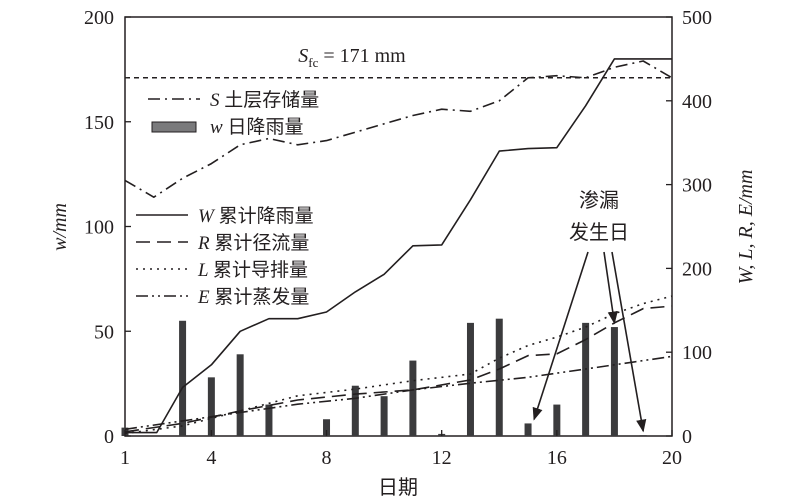 This screenshot has width=800, height=503. What do you see at coordinates (398, 393) in the screenshot?
I see `series-line-E` at bounding box center [398, 393].